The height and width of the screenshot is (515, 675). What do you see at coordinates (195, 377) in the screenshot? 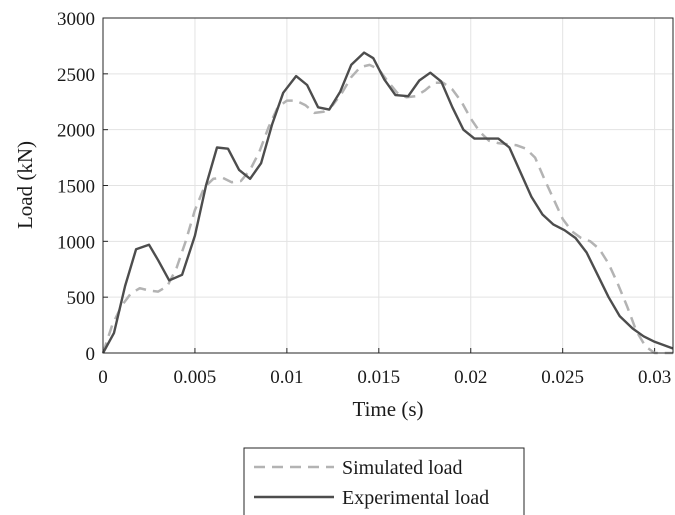
I see `x-tick-label: 0.005` at bounding box center [195, 377].